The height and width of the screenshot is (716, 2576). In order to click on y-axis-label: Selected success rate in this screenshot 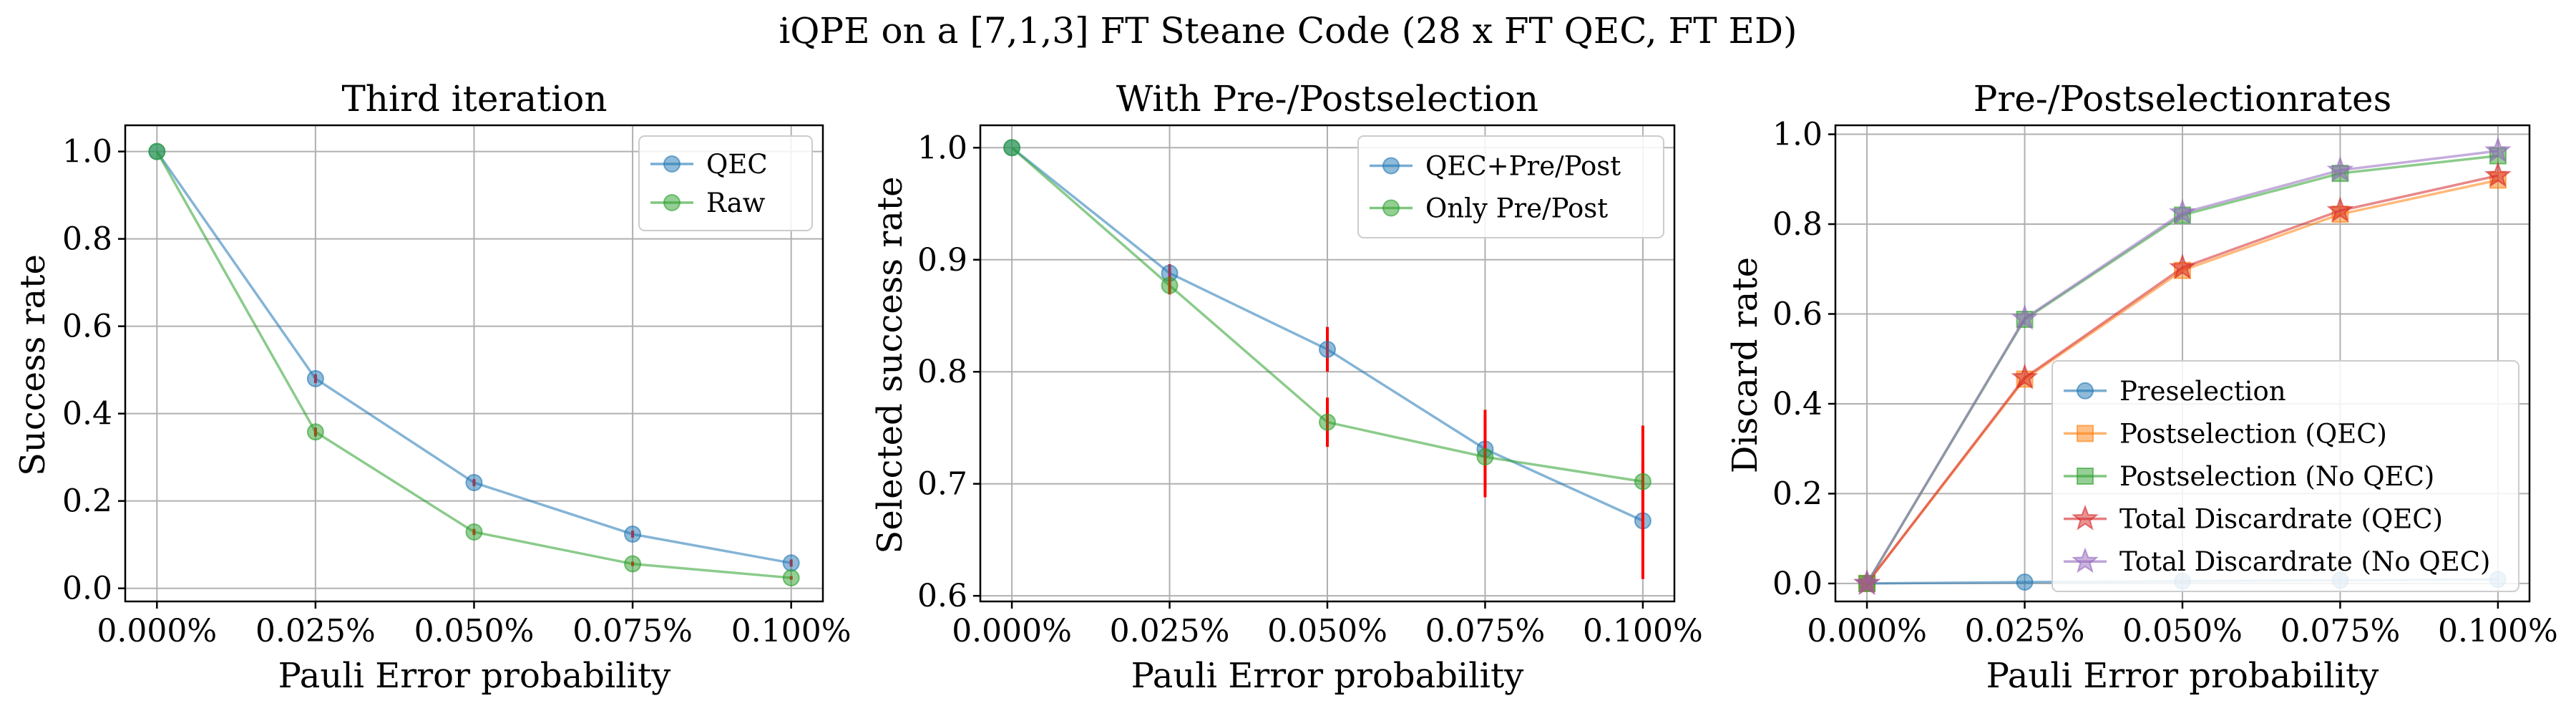, I will do `click(890, 364)`.